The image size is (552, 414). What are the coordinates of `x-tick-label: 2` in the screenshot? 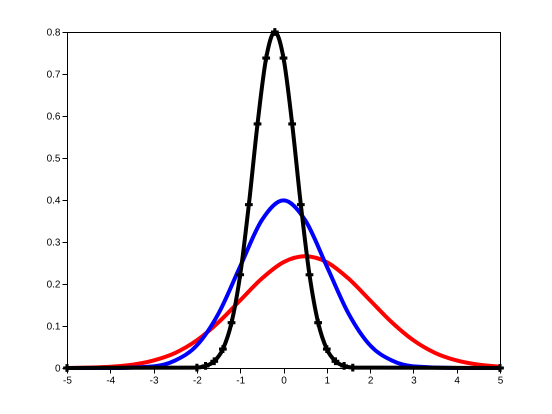 It's located at (371, 381).